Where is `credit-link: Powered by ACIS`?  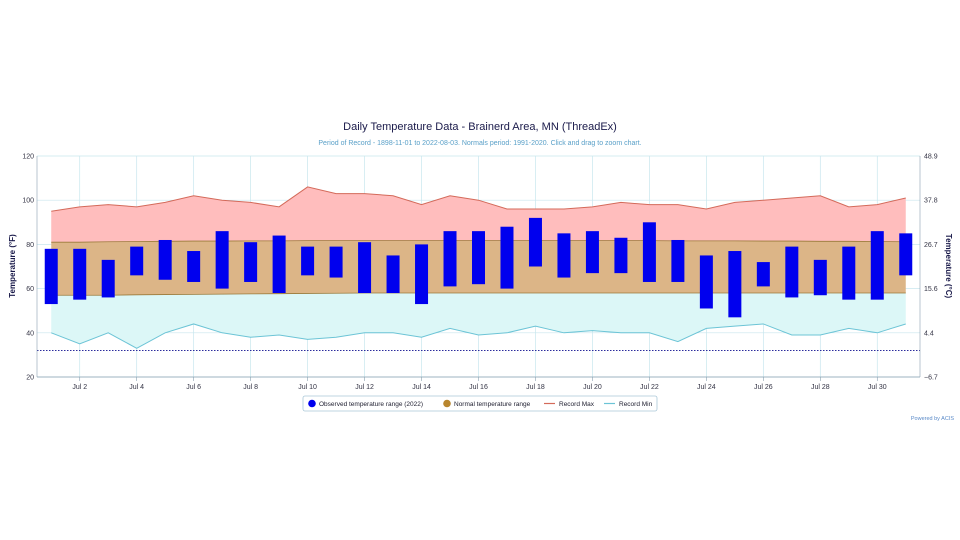 credit-link: Powered by ACIS is located at coordinates (932, 419).